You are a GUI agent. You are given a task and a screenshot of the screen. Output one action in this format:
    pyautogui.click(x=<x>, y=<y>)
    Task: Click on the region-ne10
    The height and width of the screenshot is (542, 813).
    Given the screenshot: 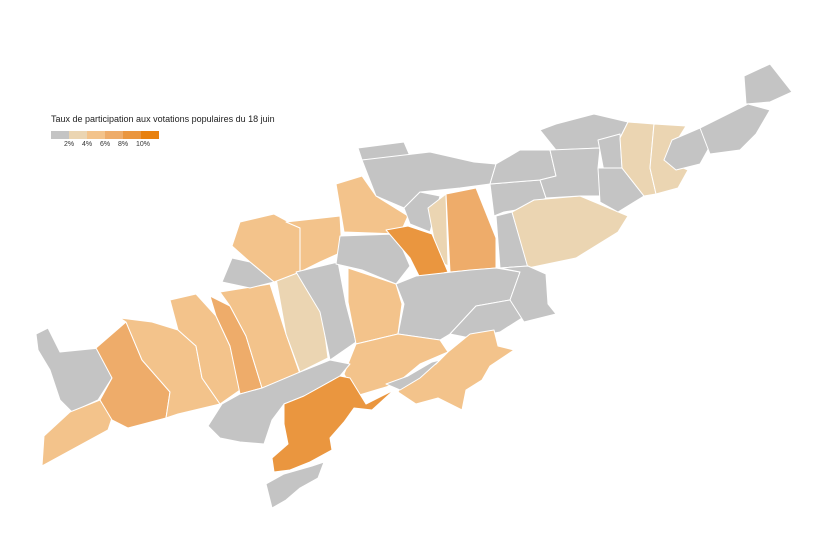 What is the action you would take?
    pyautogui.click(x=768, y=84)
    